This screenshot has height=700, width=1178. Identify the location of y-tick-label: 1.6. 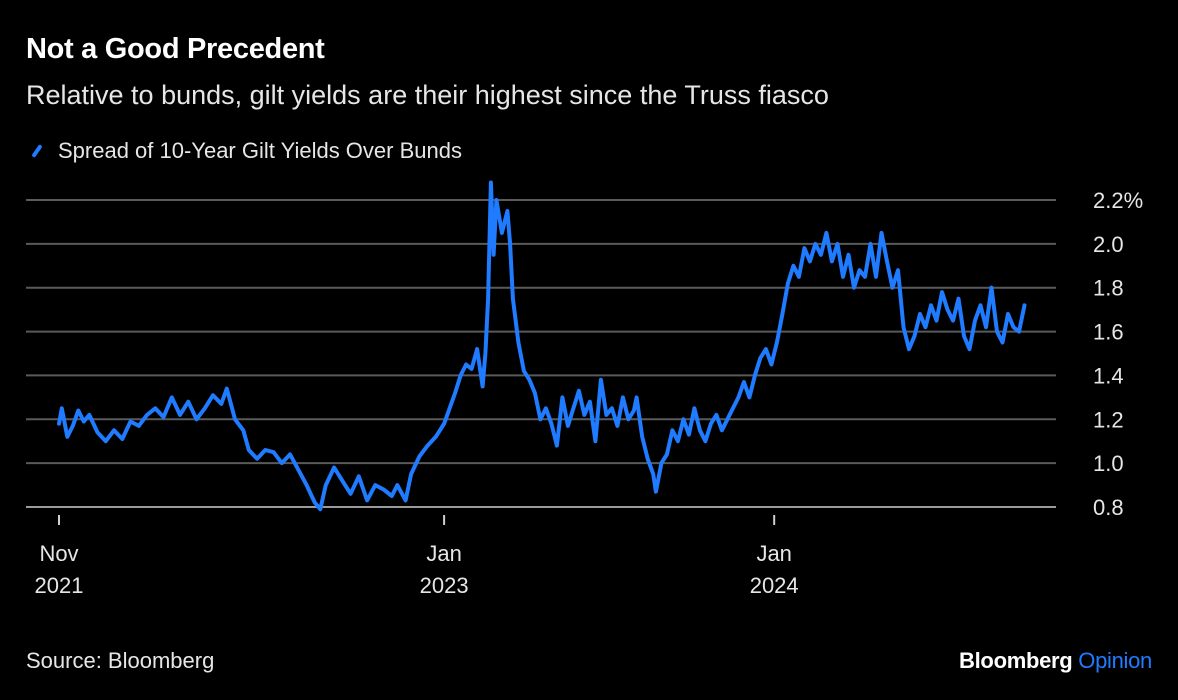
(1108, 332).